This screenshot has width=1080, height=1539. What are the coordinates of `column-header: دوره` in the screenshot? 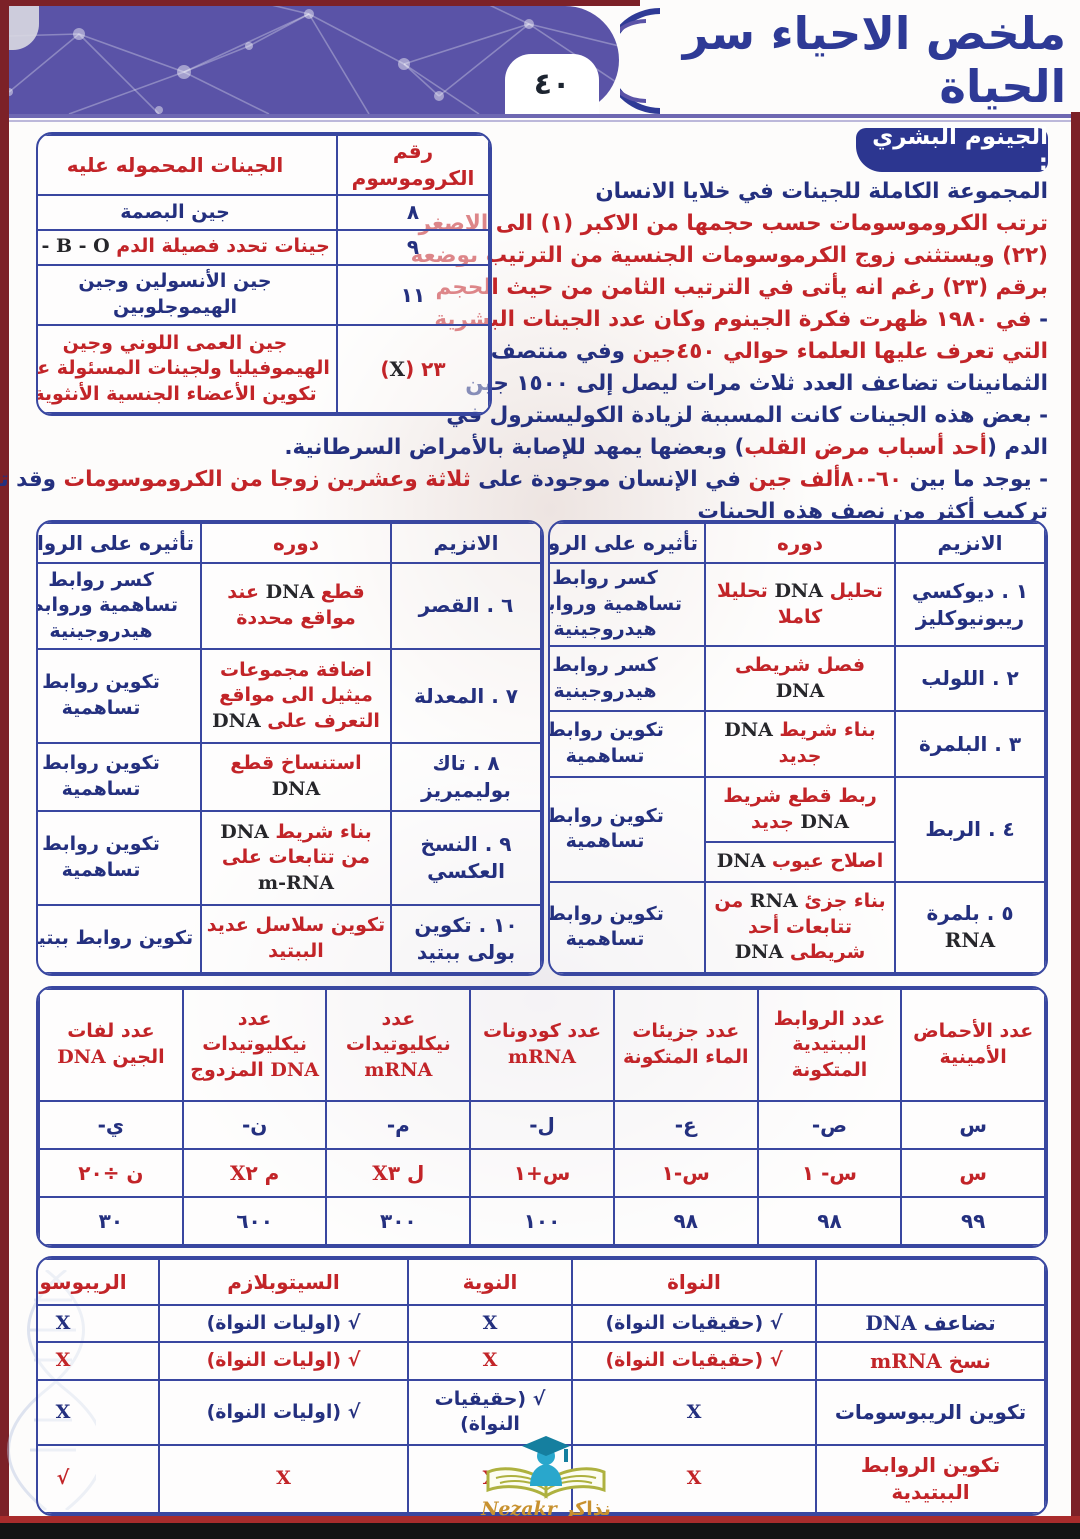 It's located at (296, 543).